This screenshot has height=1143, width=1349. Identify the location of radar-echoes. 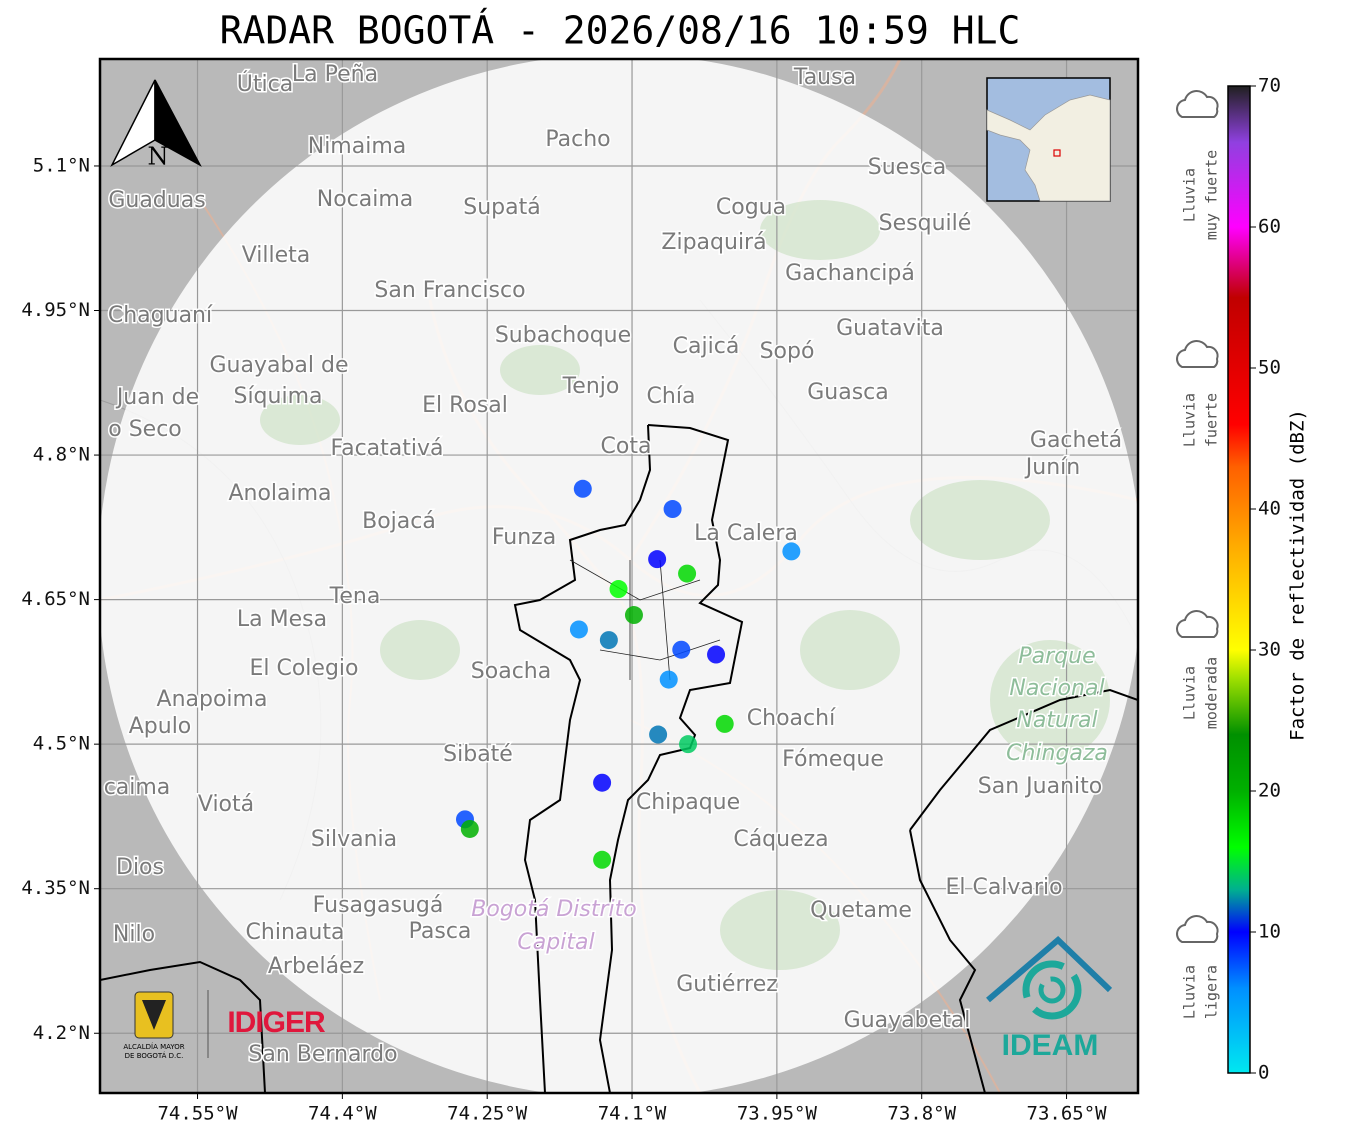
(628, 674).